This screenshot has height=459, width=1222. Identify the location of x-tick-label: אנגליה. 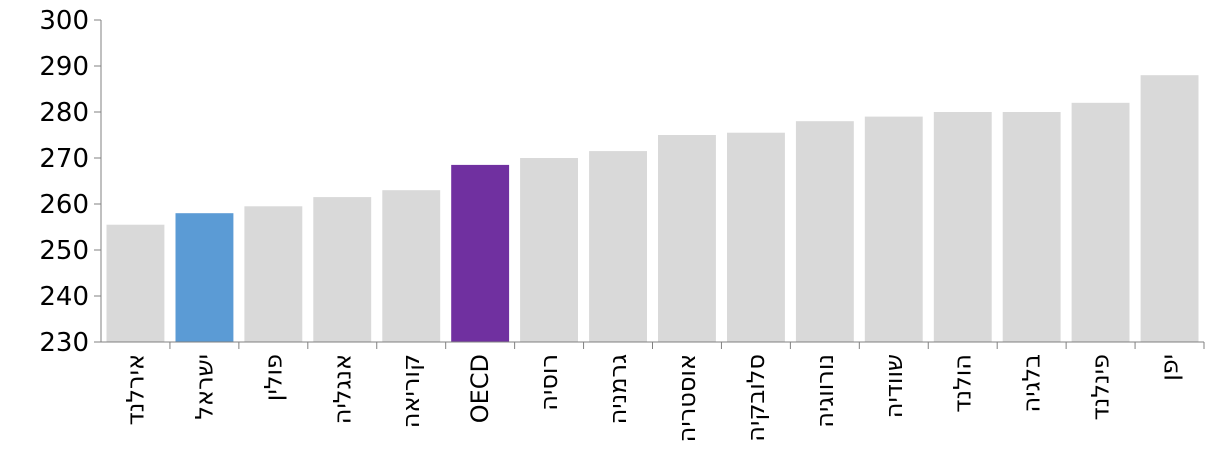
(342, 389).